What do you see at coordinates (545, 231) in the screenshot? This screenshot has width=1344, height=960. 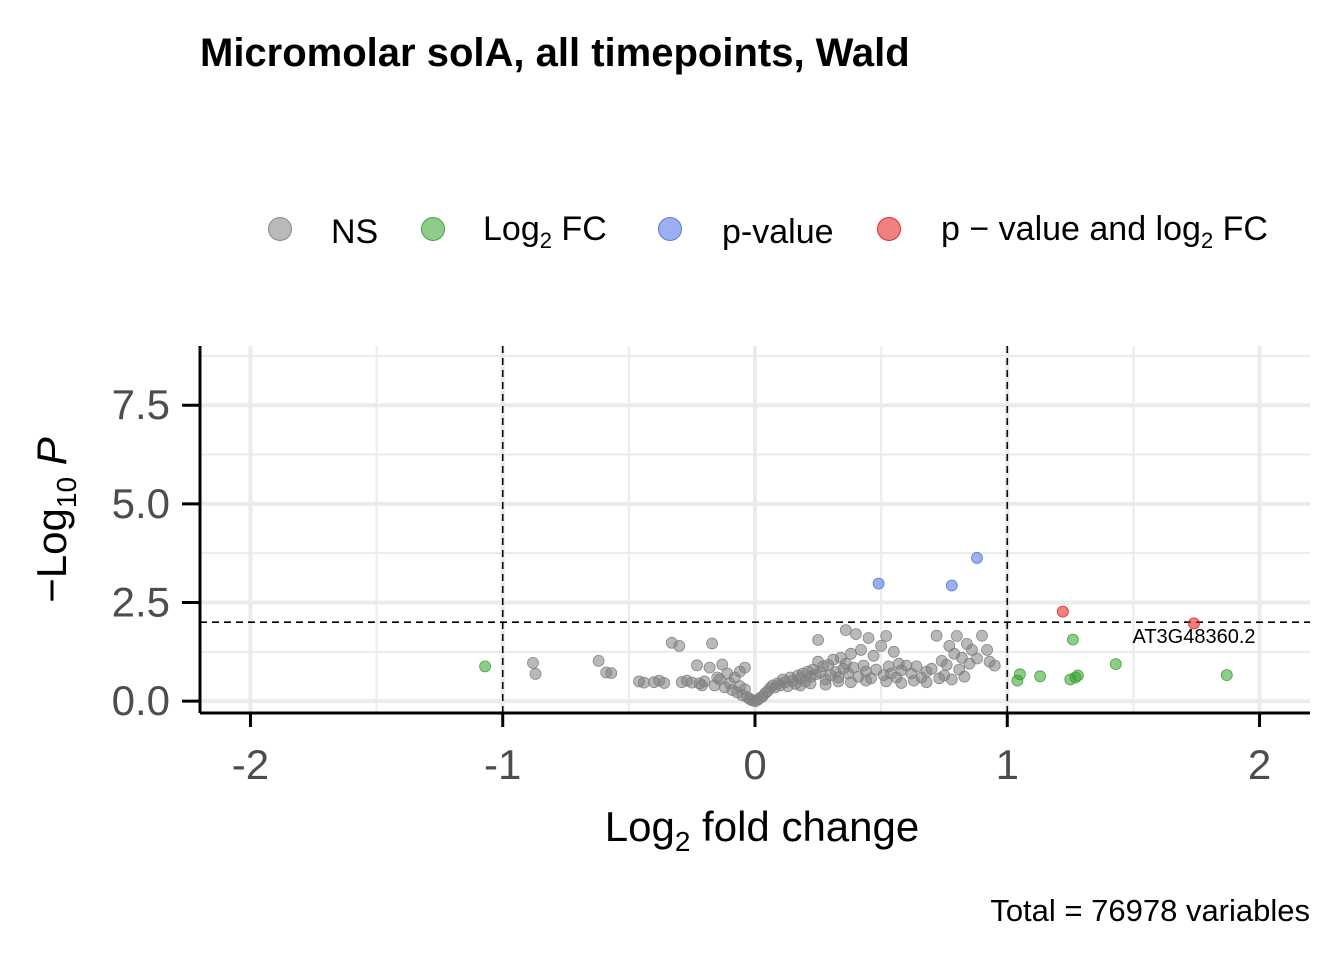 I see `legend-label-fc: Log2 FC` at bounding box center [545, 231].